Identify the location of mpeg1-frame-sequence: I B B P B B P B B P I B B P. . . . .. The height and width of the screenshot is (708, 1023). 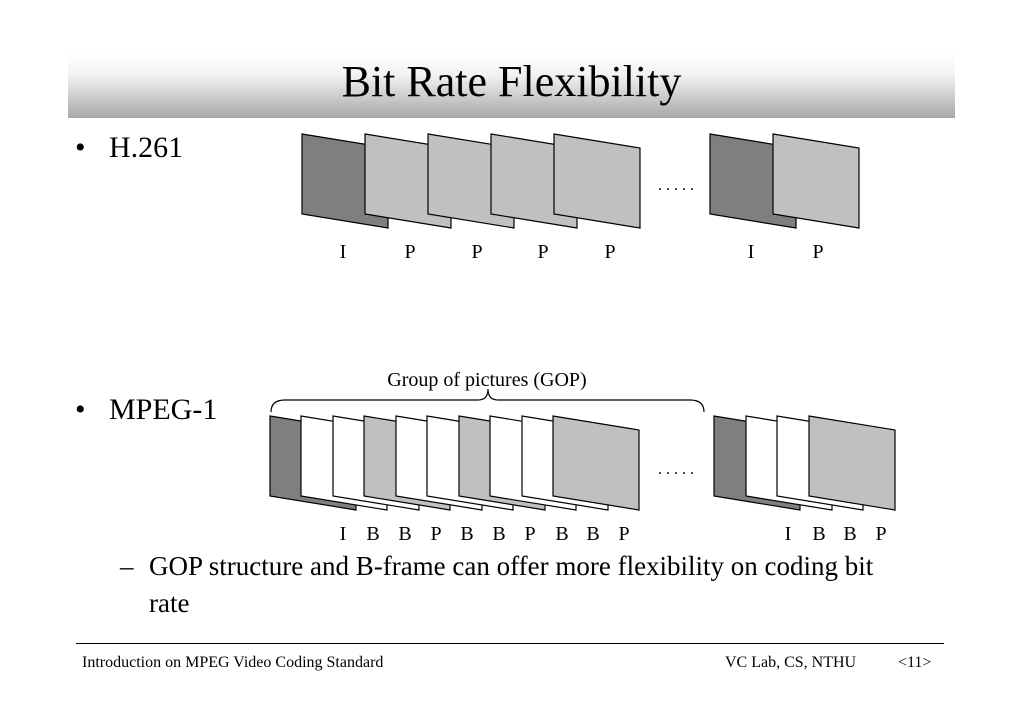
(582, 480).